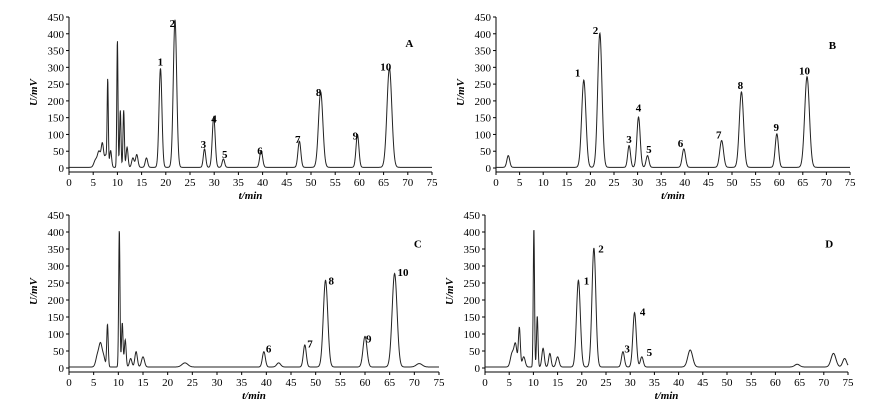  What do you see at coordinates (56, 35) in the screenshot?
I see `y-tick-label-a-400: 400` at bounding box center [56, 35].